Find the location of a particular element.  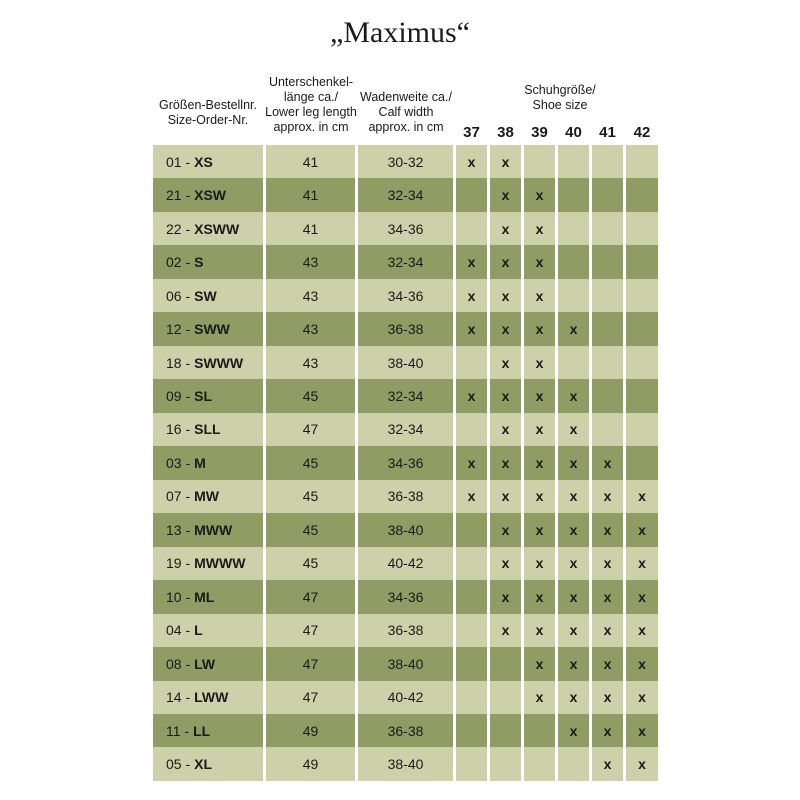

size-name: XSWW is located at coordinates (217, 228).